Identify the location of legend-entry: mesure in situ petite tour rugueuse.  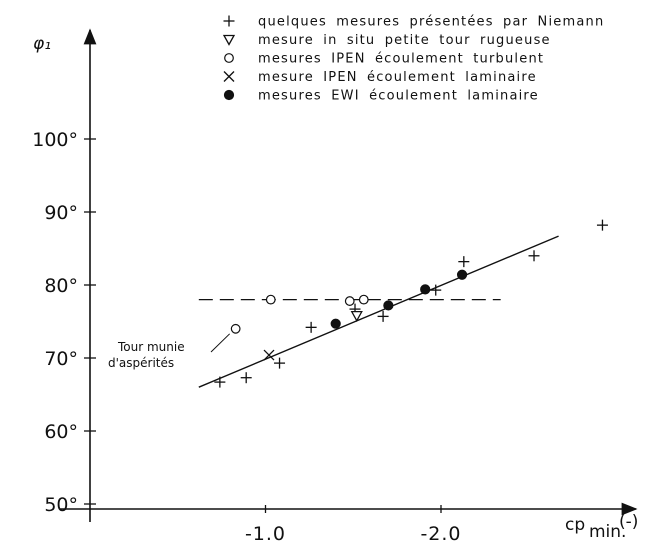
(404, 40).